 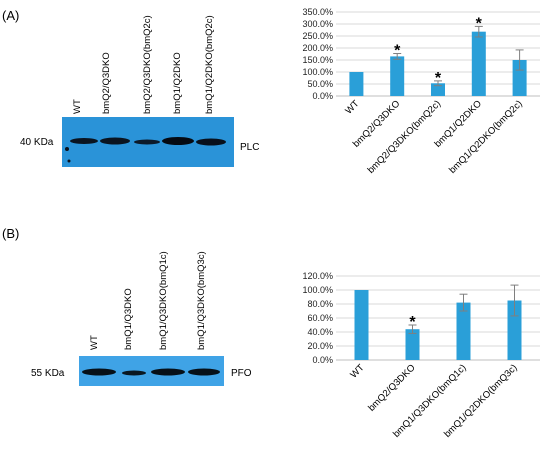 I want to click on y-tick-label: 200.0%, so click(x=317, y=48).